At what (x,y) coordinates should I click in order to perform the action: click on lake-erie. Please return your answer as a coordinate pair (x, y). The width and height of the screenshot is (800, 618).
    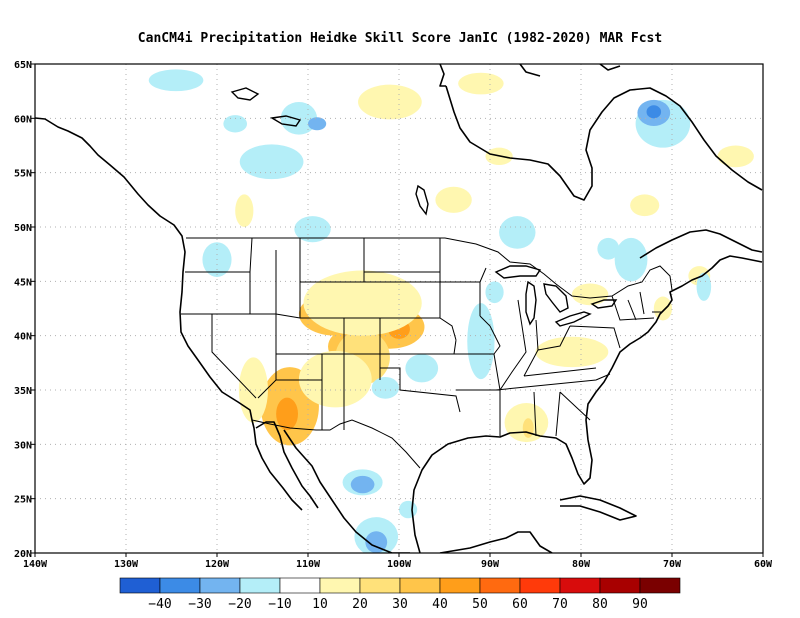
    Looking at the image, I should click on (573, 319).